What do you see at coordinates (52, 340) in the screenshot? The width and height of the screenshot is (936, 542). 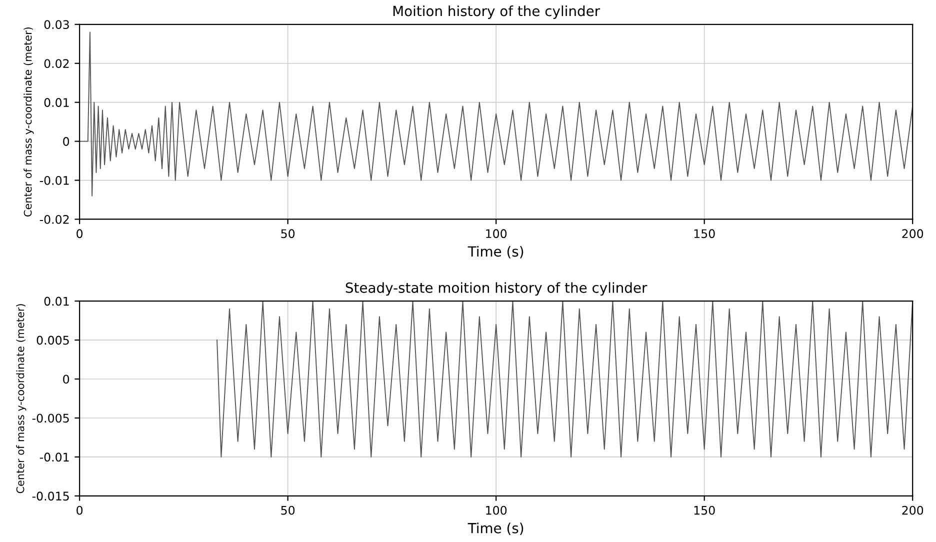 I see `y-tick-label: 0.005` at bounding box center [52, 340].